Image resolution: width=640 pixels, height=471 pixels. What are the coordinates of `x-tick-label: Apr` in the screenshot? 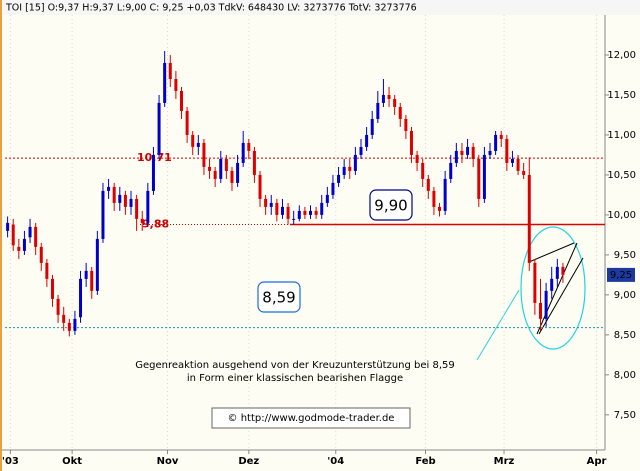 It's located at (597, 461).